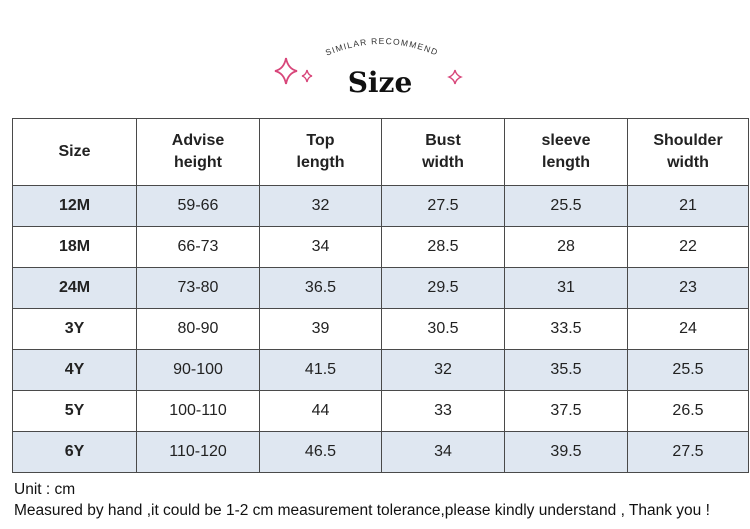  I want to click on cell: 29.5, so click(443, 288).